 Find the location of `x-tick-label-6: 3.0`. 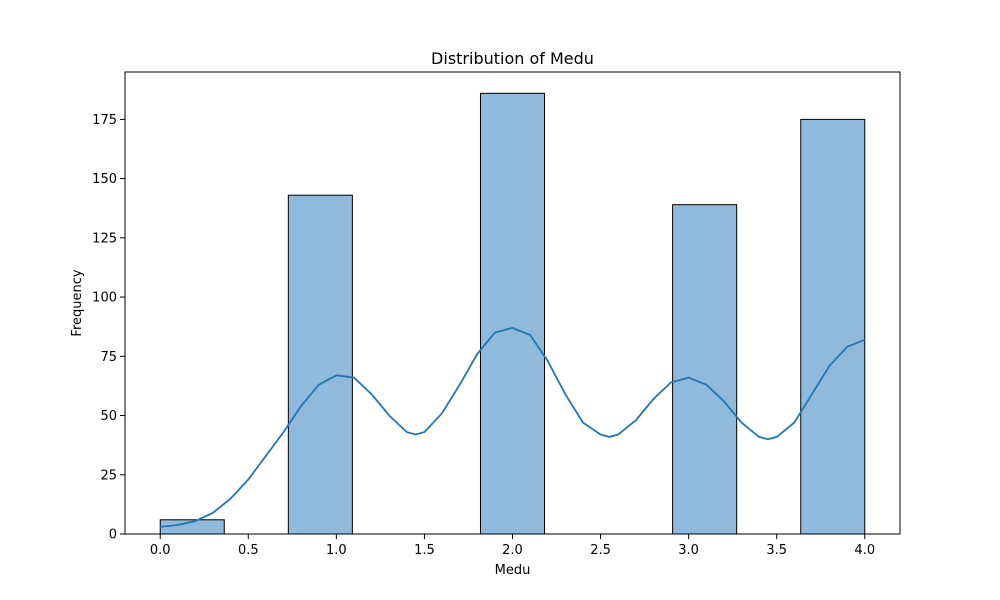

x-tick-label-6: 3.0 is located at coordinates (688, 550).